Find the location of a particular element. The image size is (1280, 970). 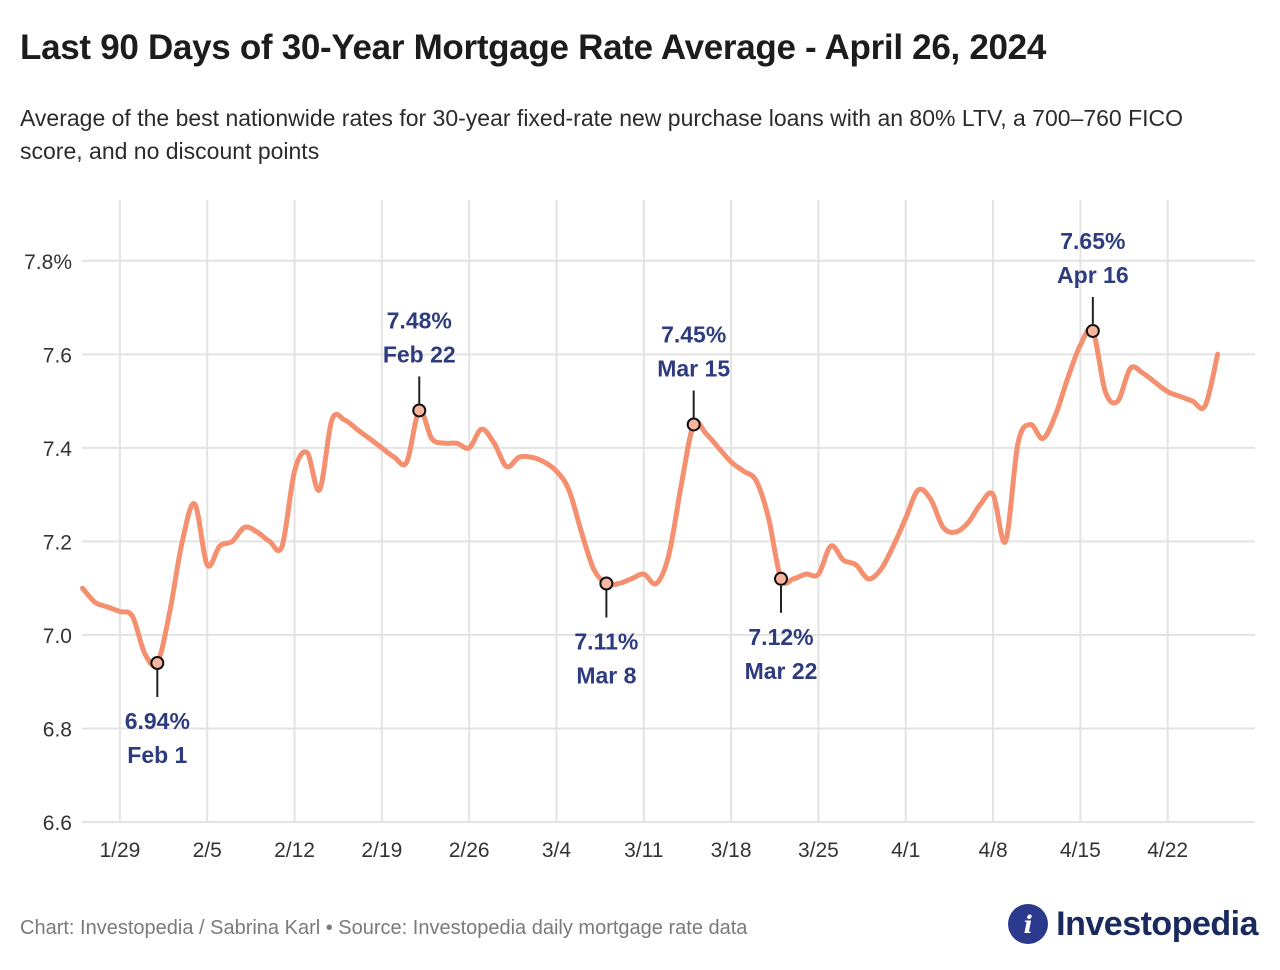

annotation-value: 7.45% is located at coordinates (693, 334).